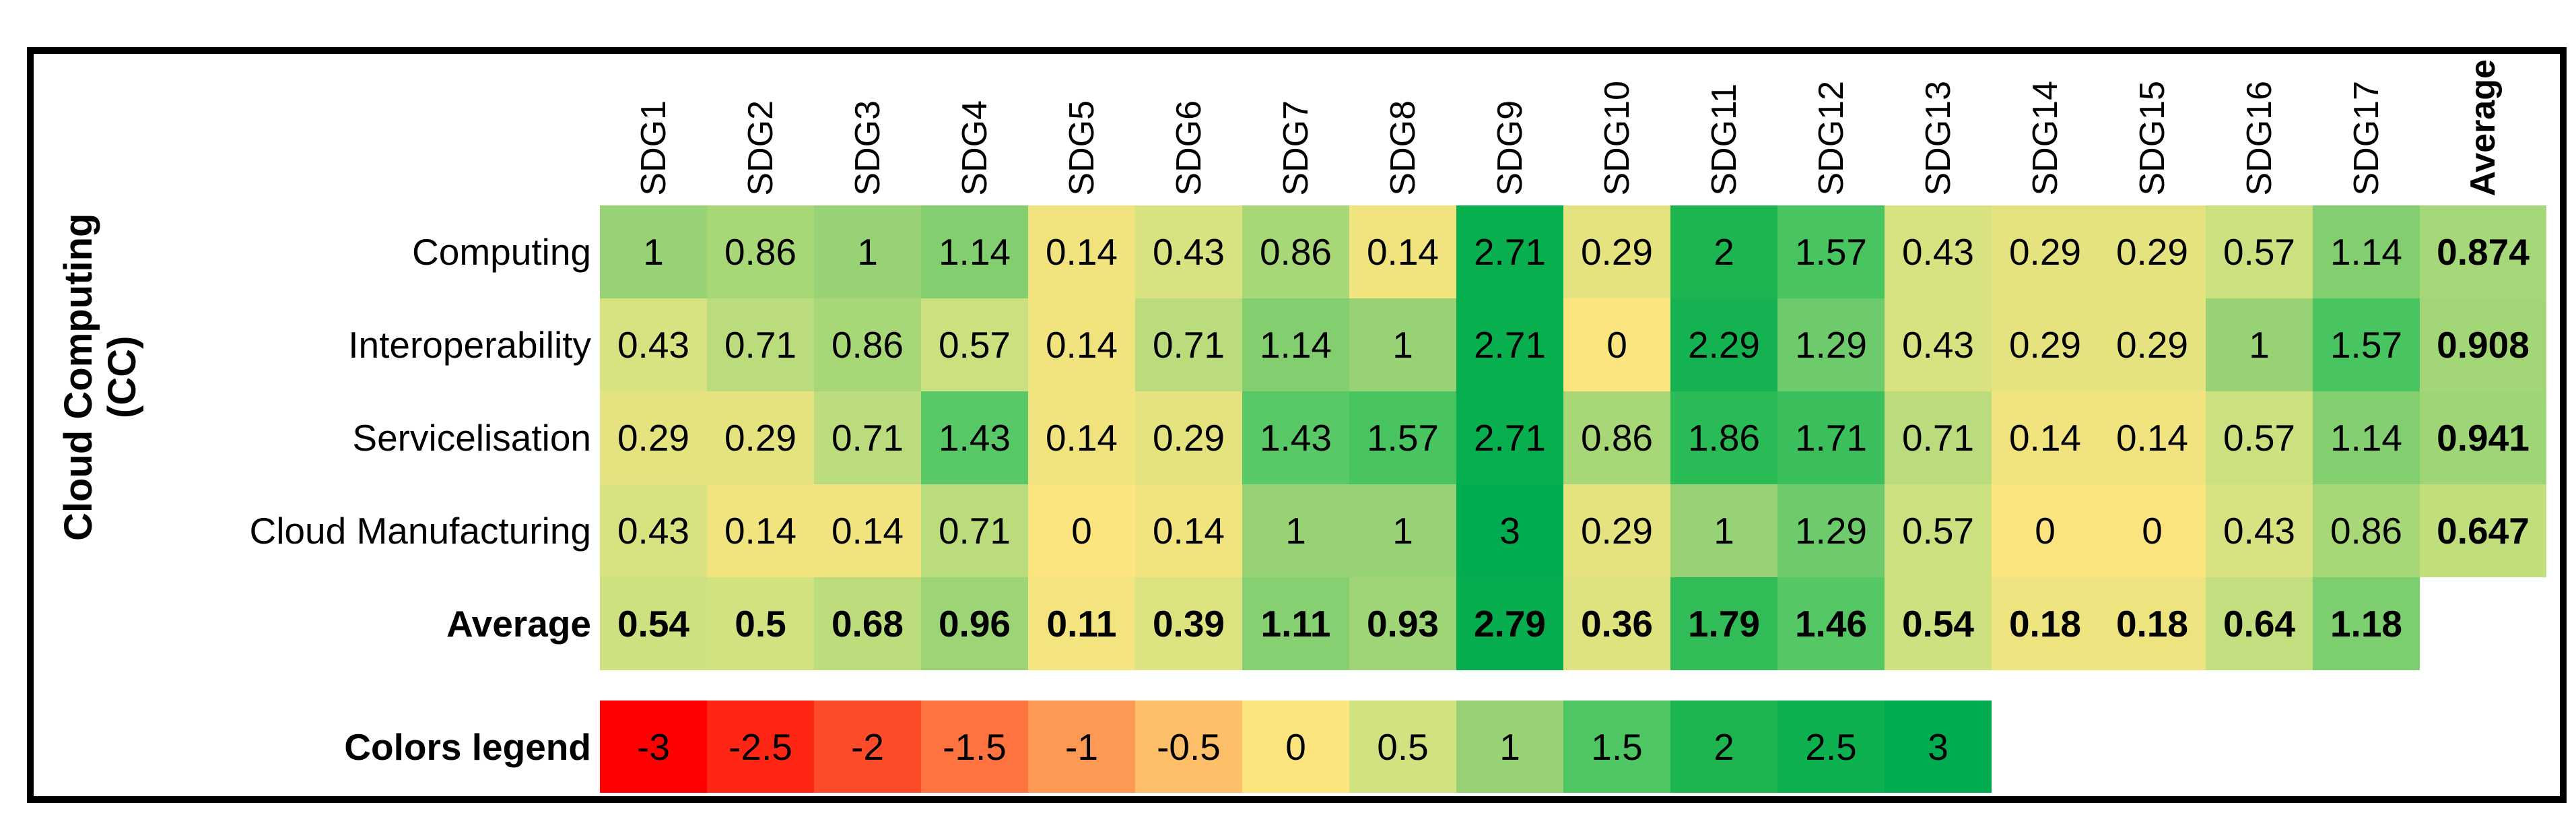 Image resolution: width=2576 pixels, height=813 pixels. I want to click on heatmap-cell: 0.39, so click(1188, 623).